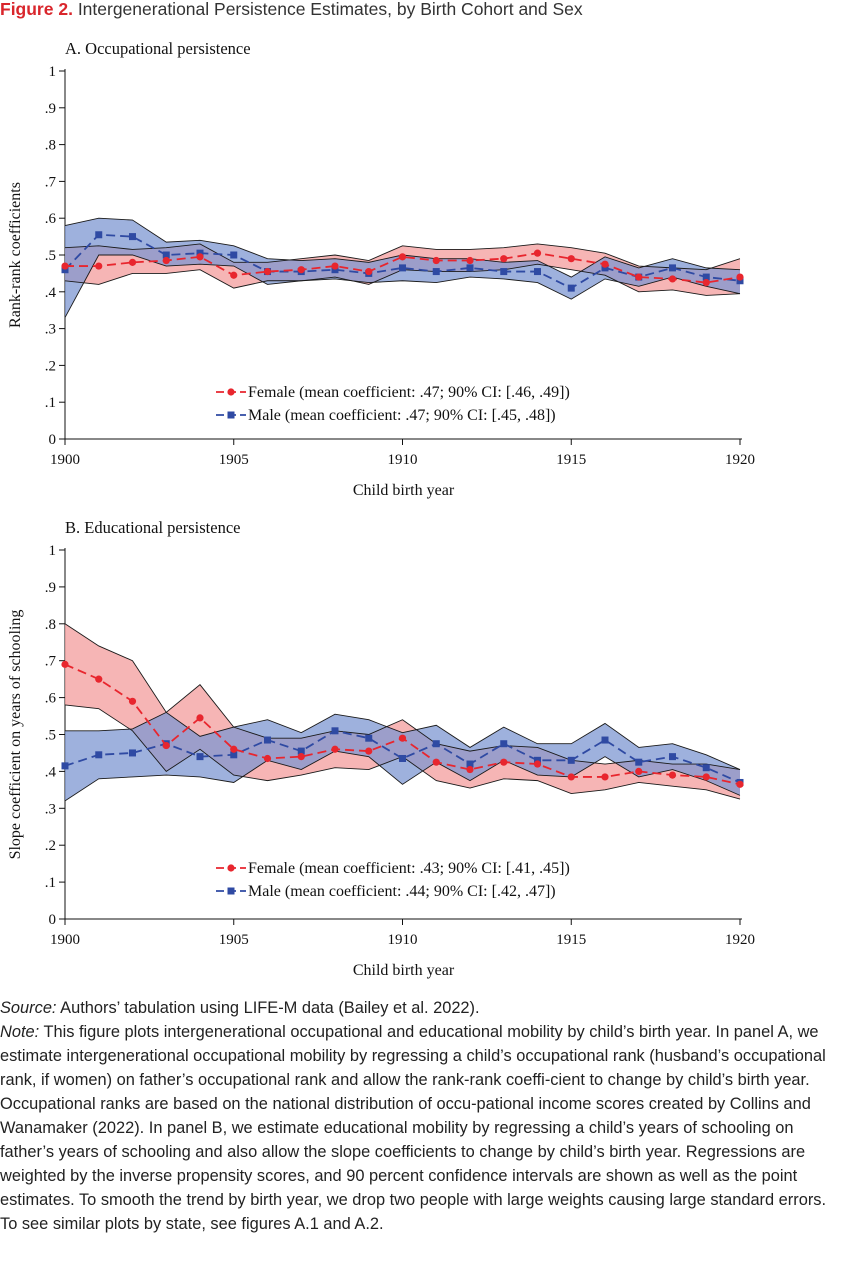  Describe the element at coordinates (50, 809) in the screenshot. I see `panel-b-y-tick-label: .3` at that location.